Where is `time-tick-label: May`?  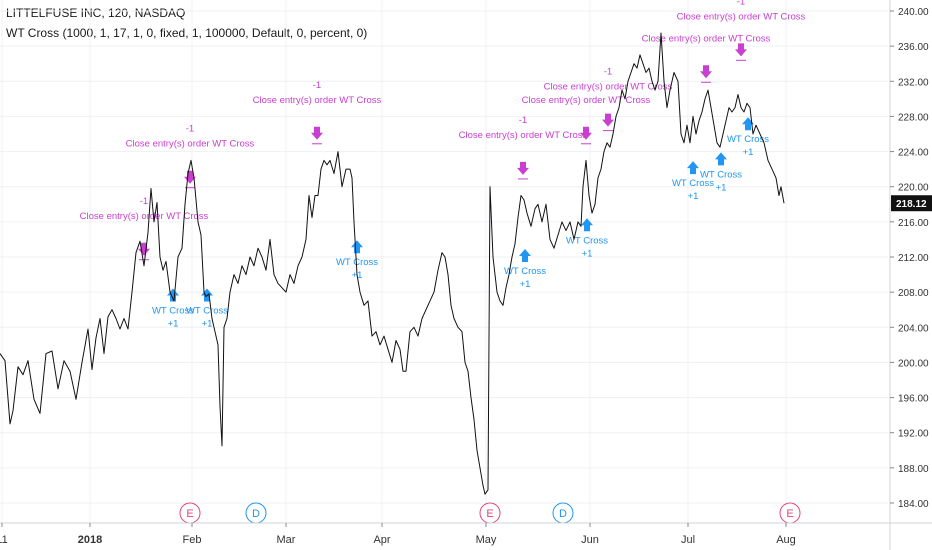
time-tick-label: May is located at coordinates (486, 540).